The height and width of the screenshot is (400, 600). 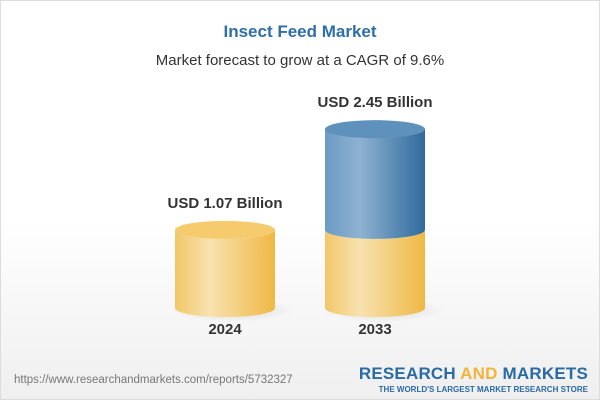 I want to click on chart-title: Insect Feed Market, so click(x=300, y=31).